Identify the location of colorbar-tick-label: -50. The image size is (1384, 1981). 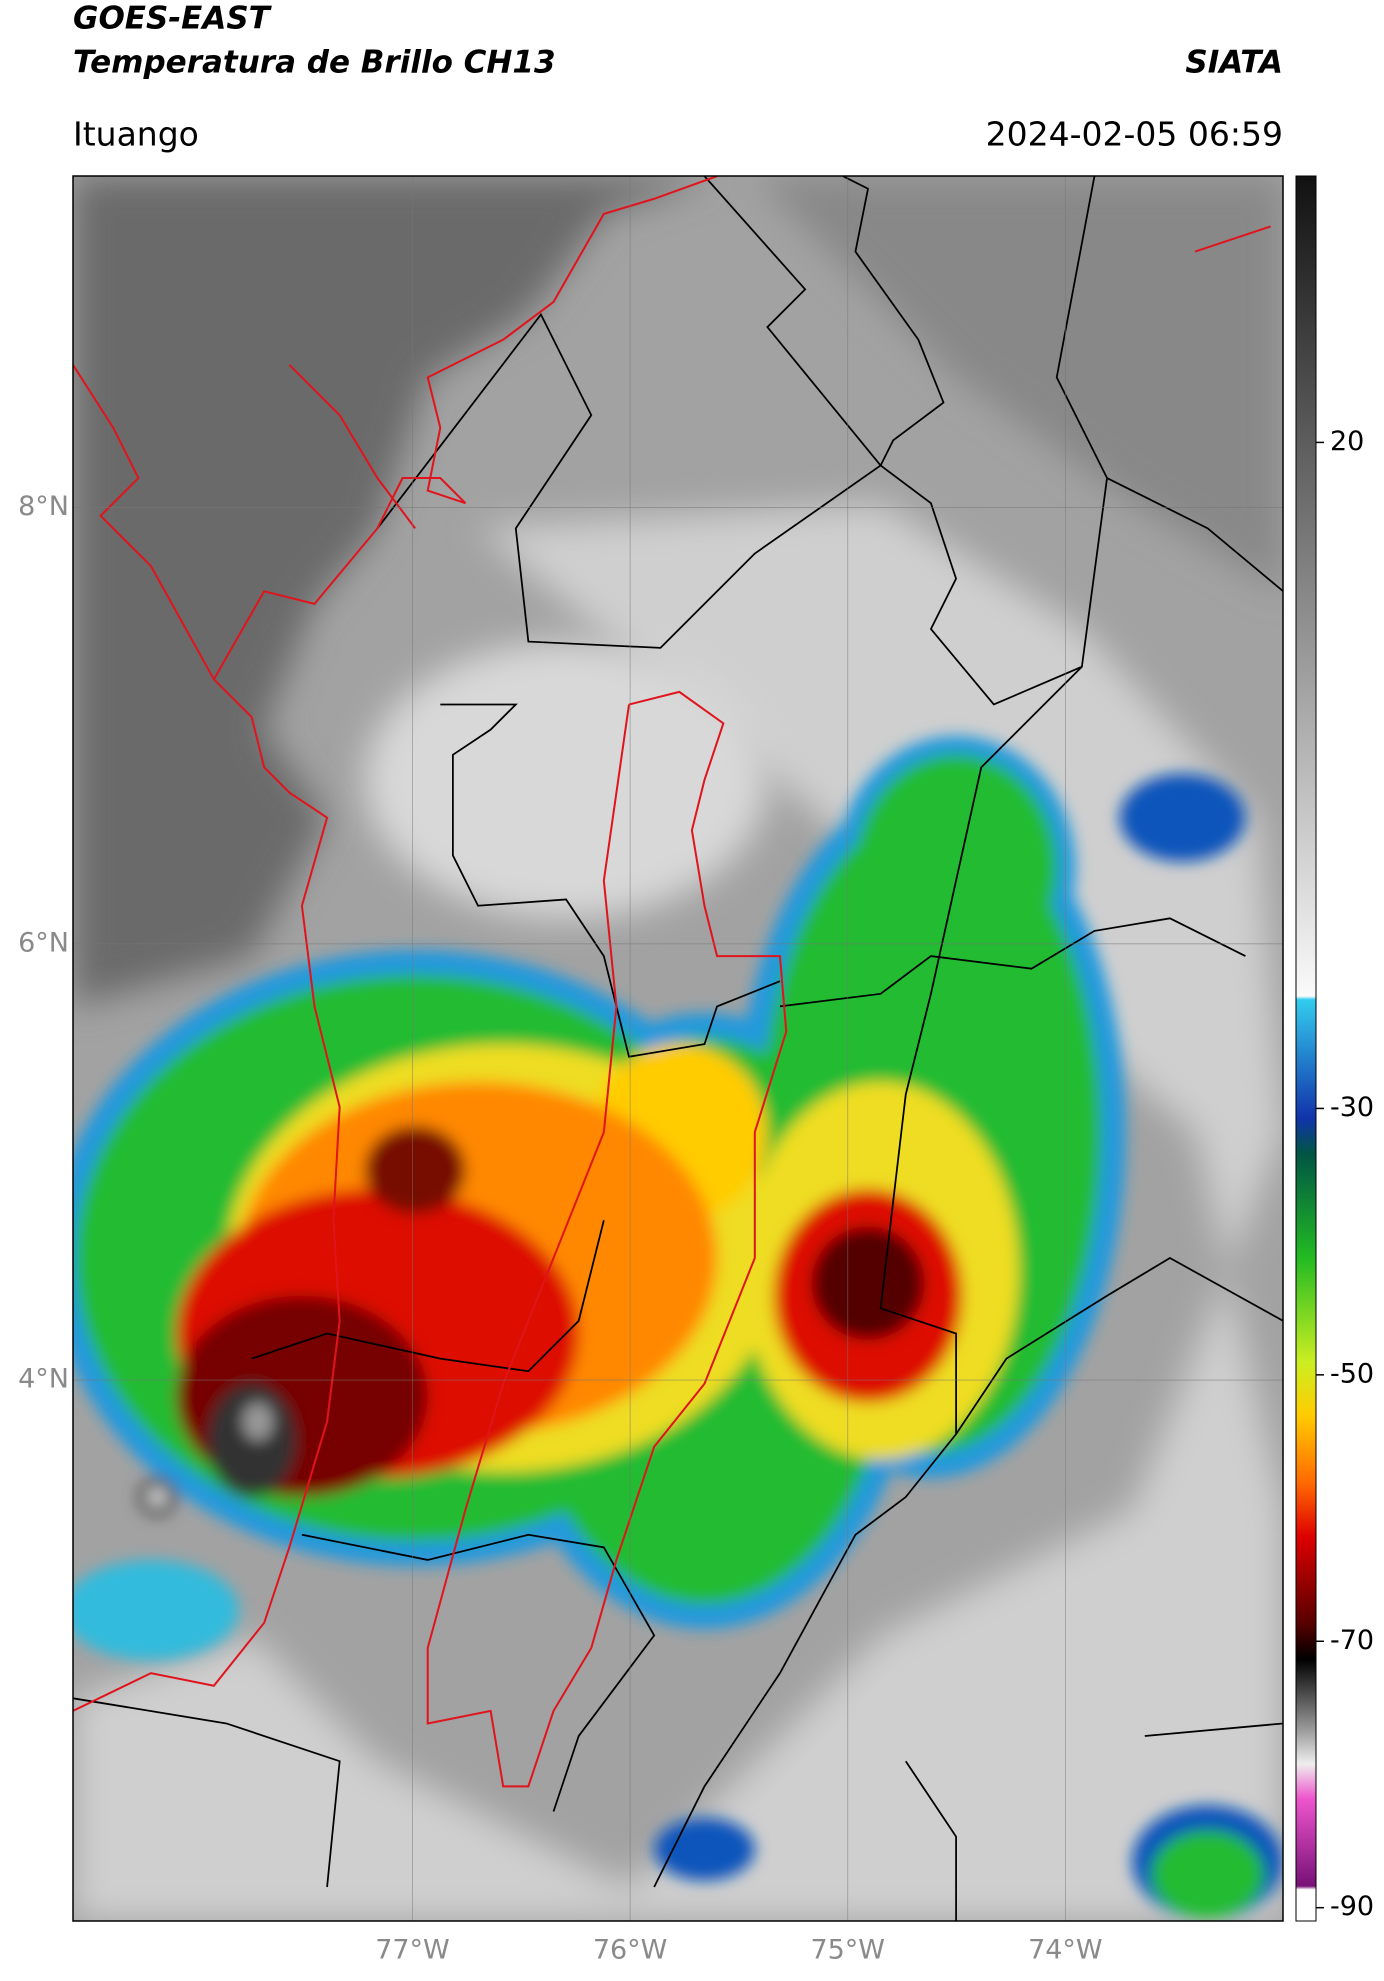
(1352, 1373).